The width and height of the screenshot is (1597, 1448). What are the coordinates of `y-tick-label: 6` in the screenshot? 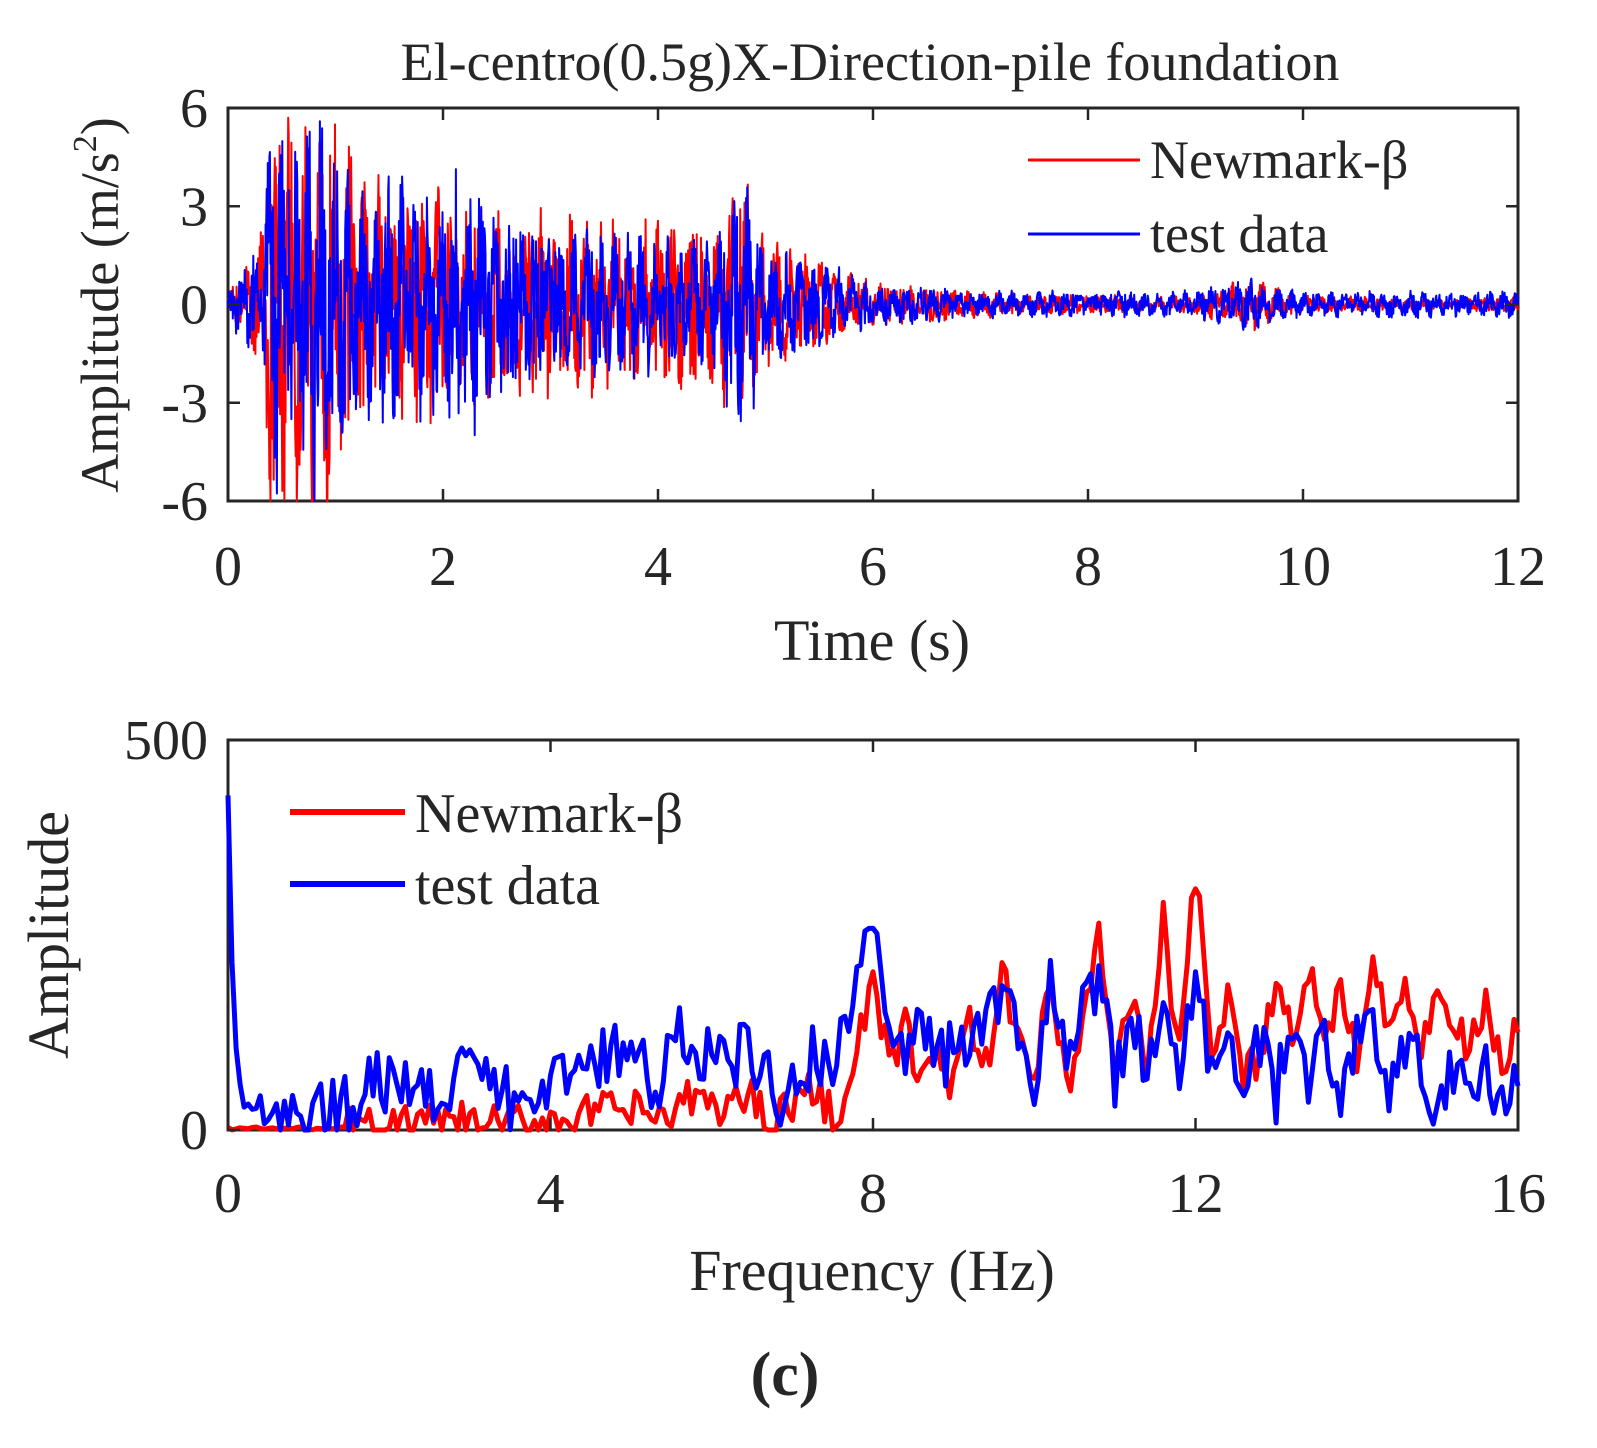 It's located at (194, 109).